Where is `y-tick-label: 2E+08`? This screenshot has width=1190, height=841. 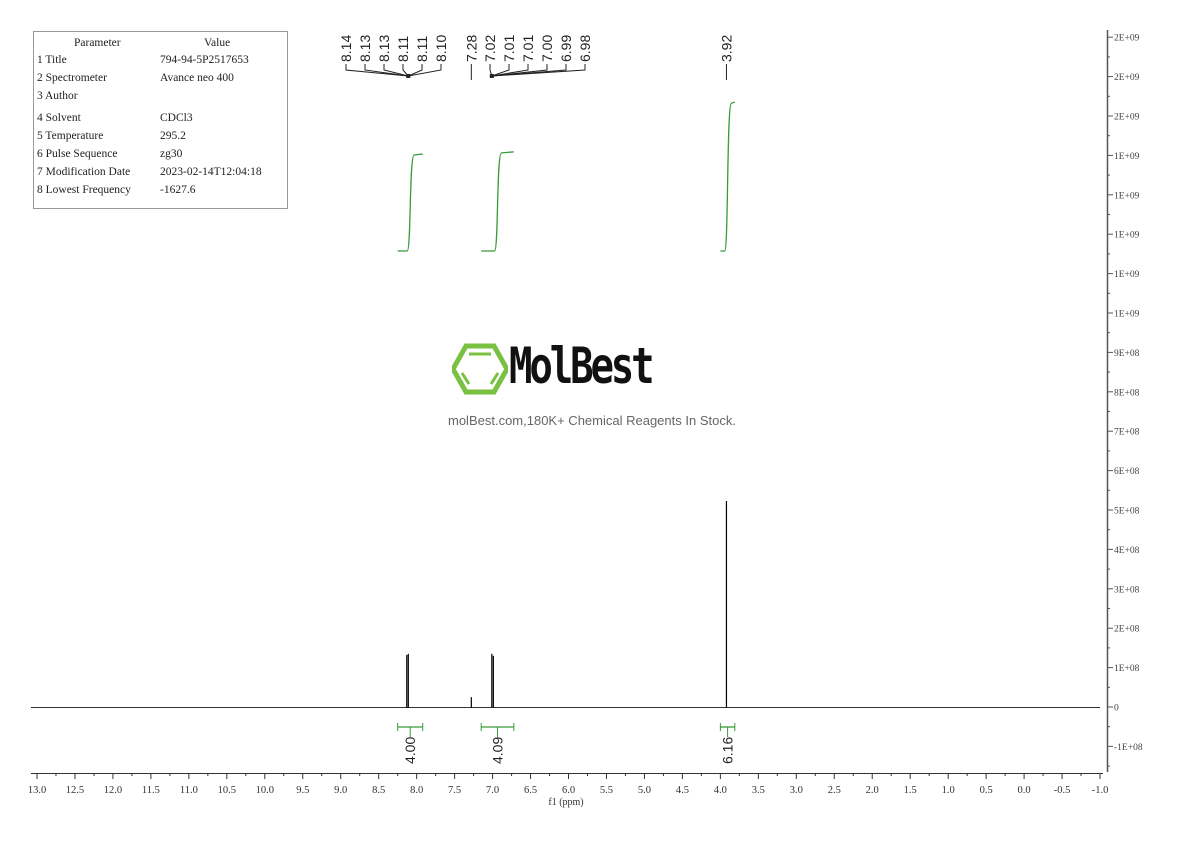 y-tick-label: 2E+08 is located at coordinates (1127, 630).